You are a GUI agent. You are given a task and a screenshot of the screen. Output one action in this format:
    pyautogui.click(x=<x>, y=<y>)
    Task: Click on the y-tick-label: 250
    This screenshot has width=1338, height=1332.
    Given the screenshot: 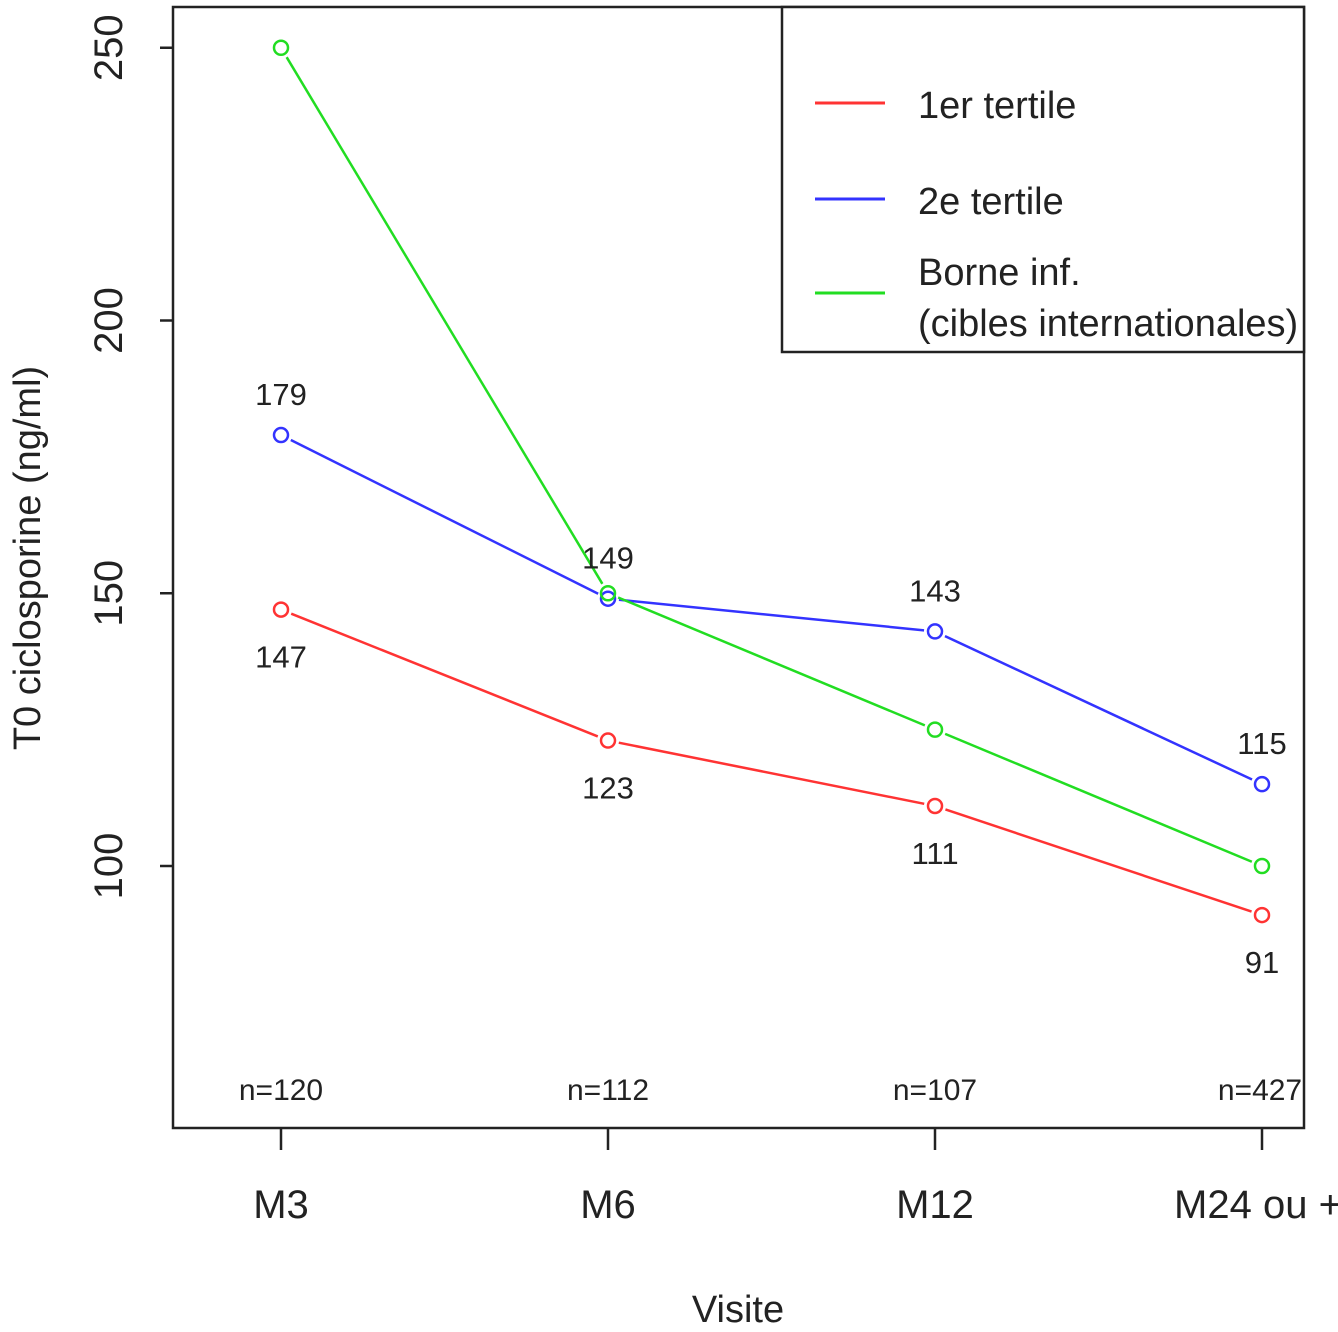 What is the action you would take?
    pyautogui.click(x=109, y=47)
    